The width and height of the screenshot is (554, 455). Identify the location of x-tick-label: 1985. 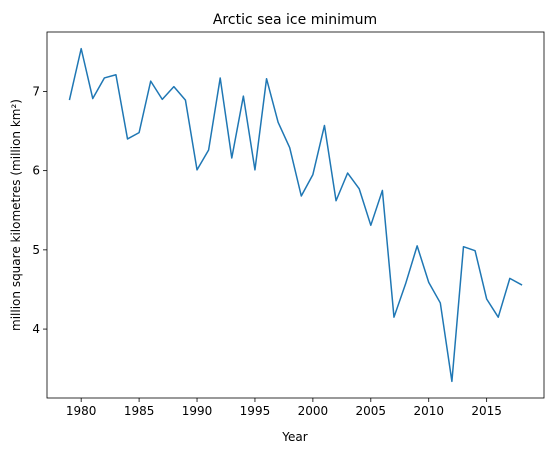
(139, 411).